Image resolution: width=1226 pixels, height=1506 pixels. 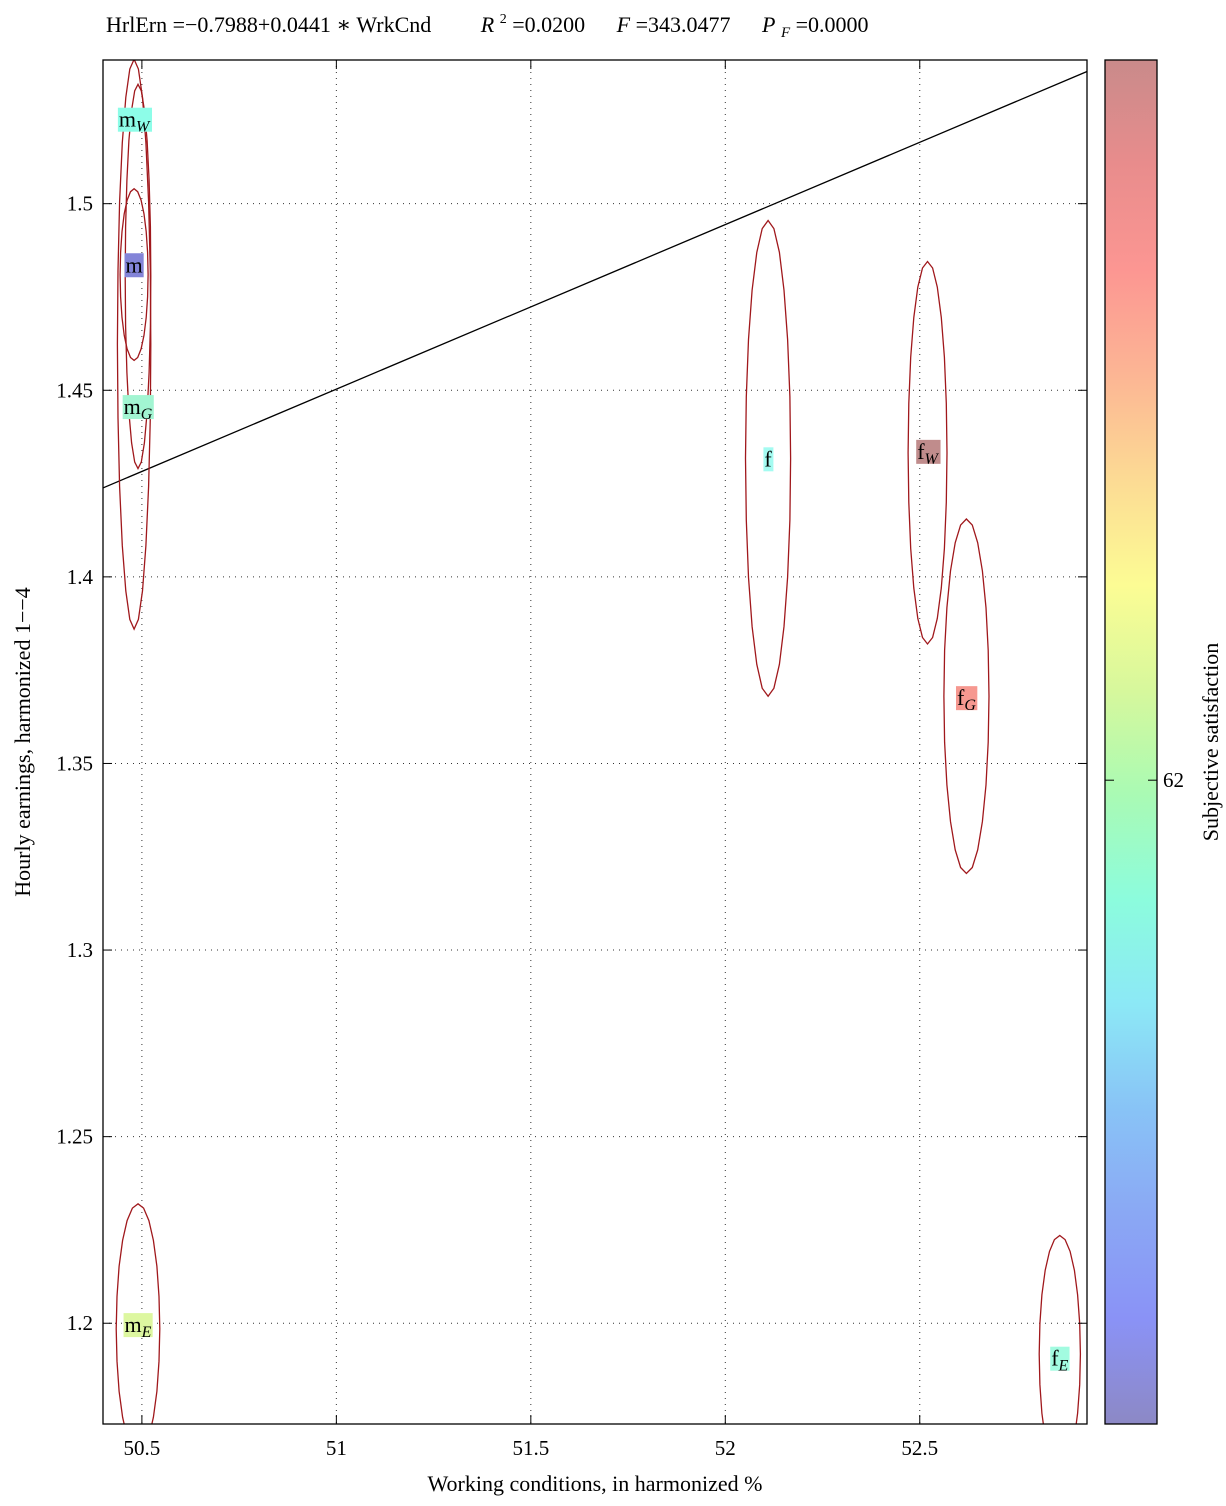 I want to click on label-mG-sub: G, so click(x=147, y=414).